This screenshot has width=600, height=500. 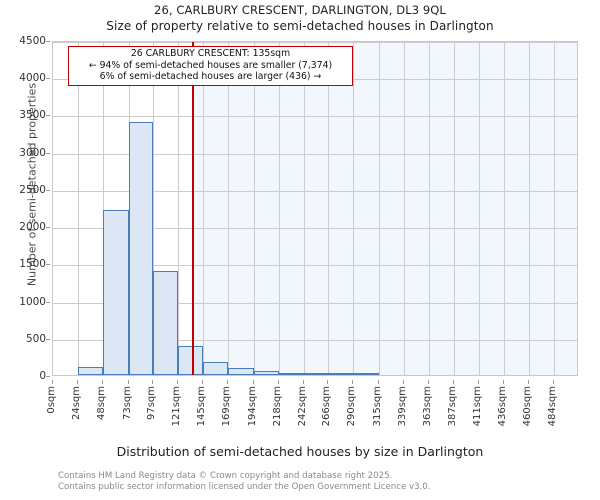 What do you see at coordinates (427, 406) in the screenshot?
I see `x-axis-tick-label: 363sqm` at bounding box center [427, 406].